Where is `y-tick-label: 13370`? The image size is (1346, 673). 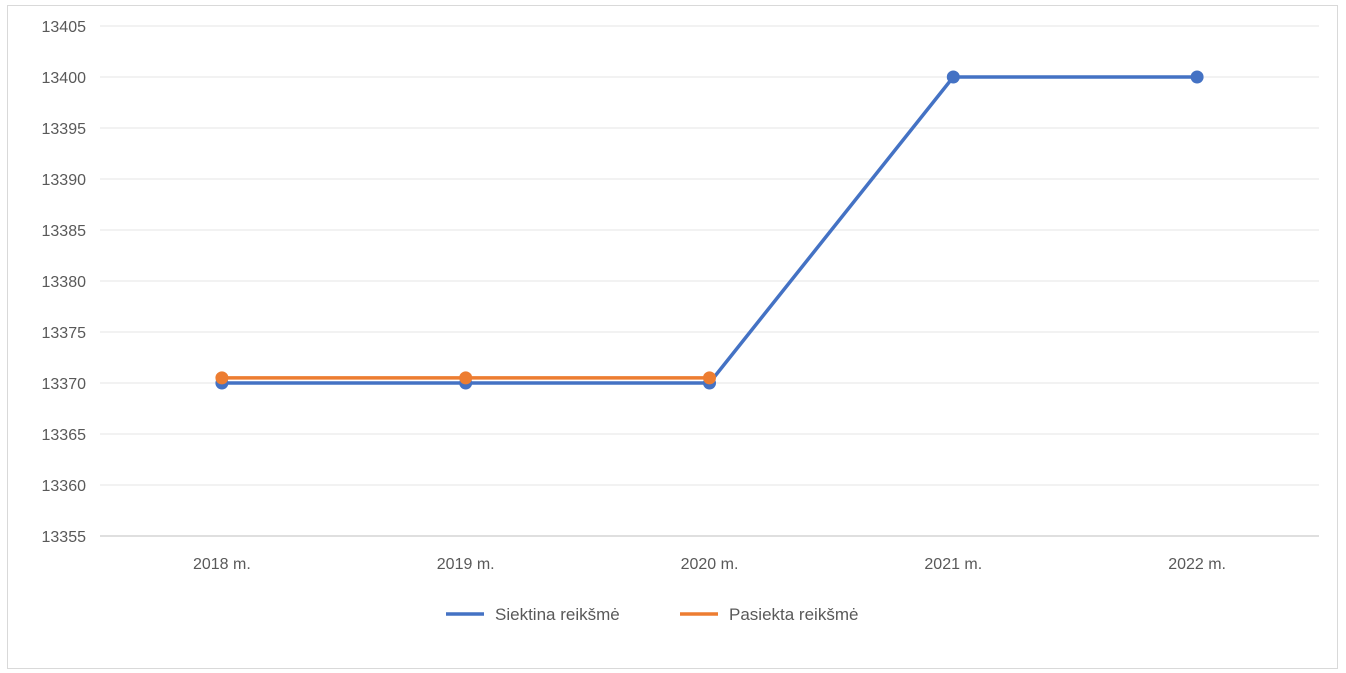 y-tick-label: 13370 is located at coordinates (64, 384).